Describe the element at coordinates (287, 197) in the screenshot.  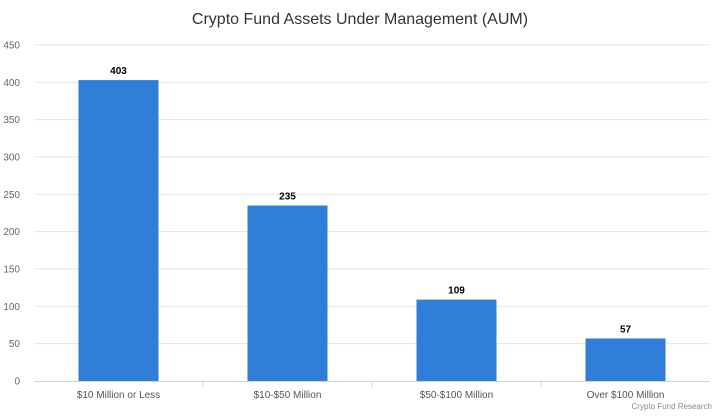
I see `data-label: 235` at that location.